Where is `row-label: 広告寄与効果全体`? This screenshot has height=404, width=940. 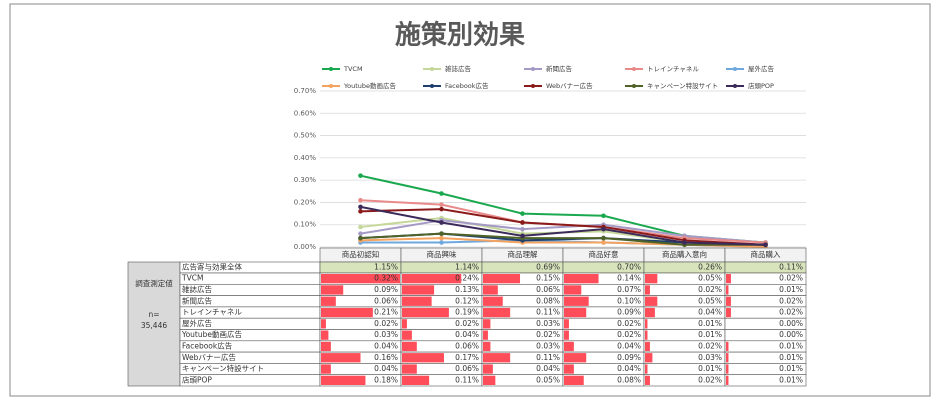 row-label: 広告寄与効果全体 is located at coordinates (212, 267).